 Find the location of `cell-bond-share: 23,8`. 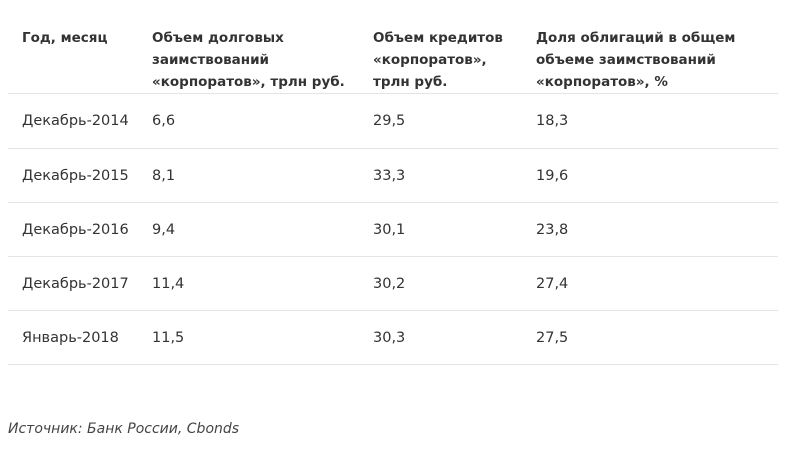

cell-bond-share: 23,8 is located at coordinates (650, 229).